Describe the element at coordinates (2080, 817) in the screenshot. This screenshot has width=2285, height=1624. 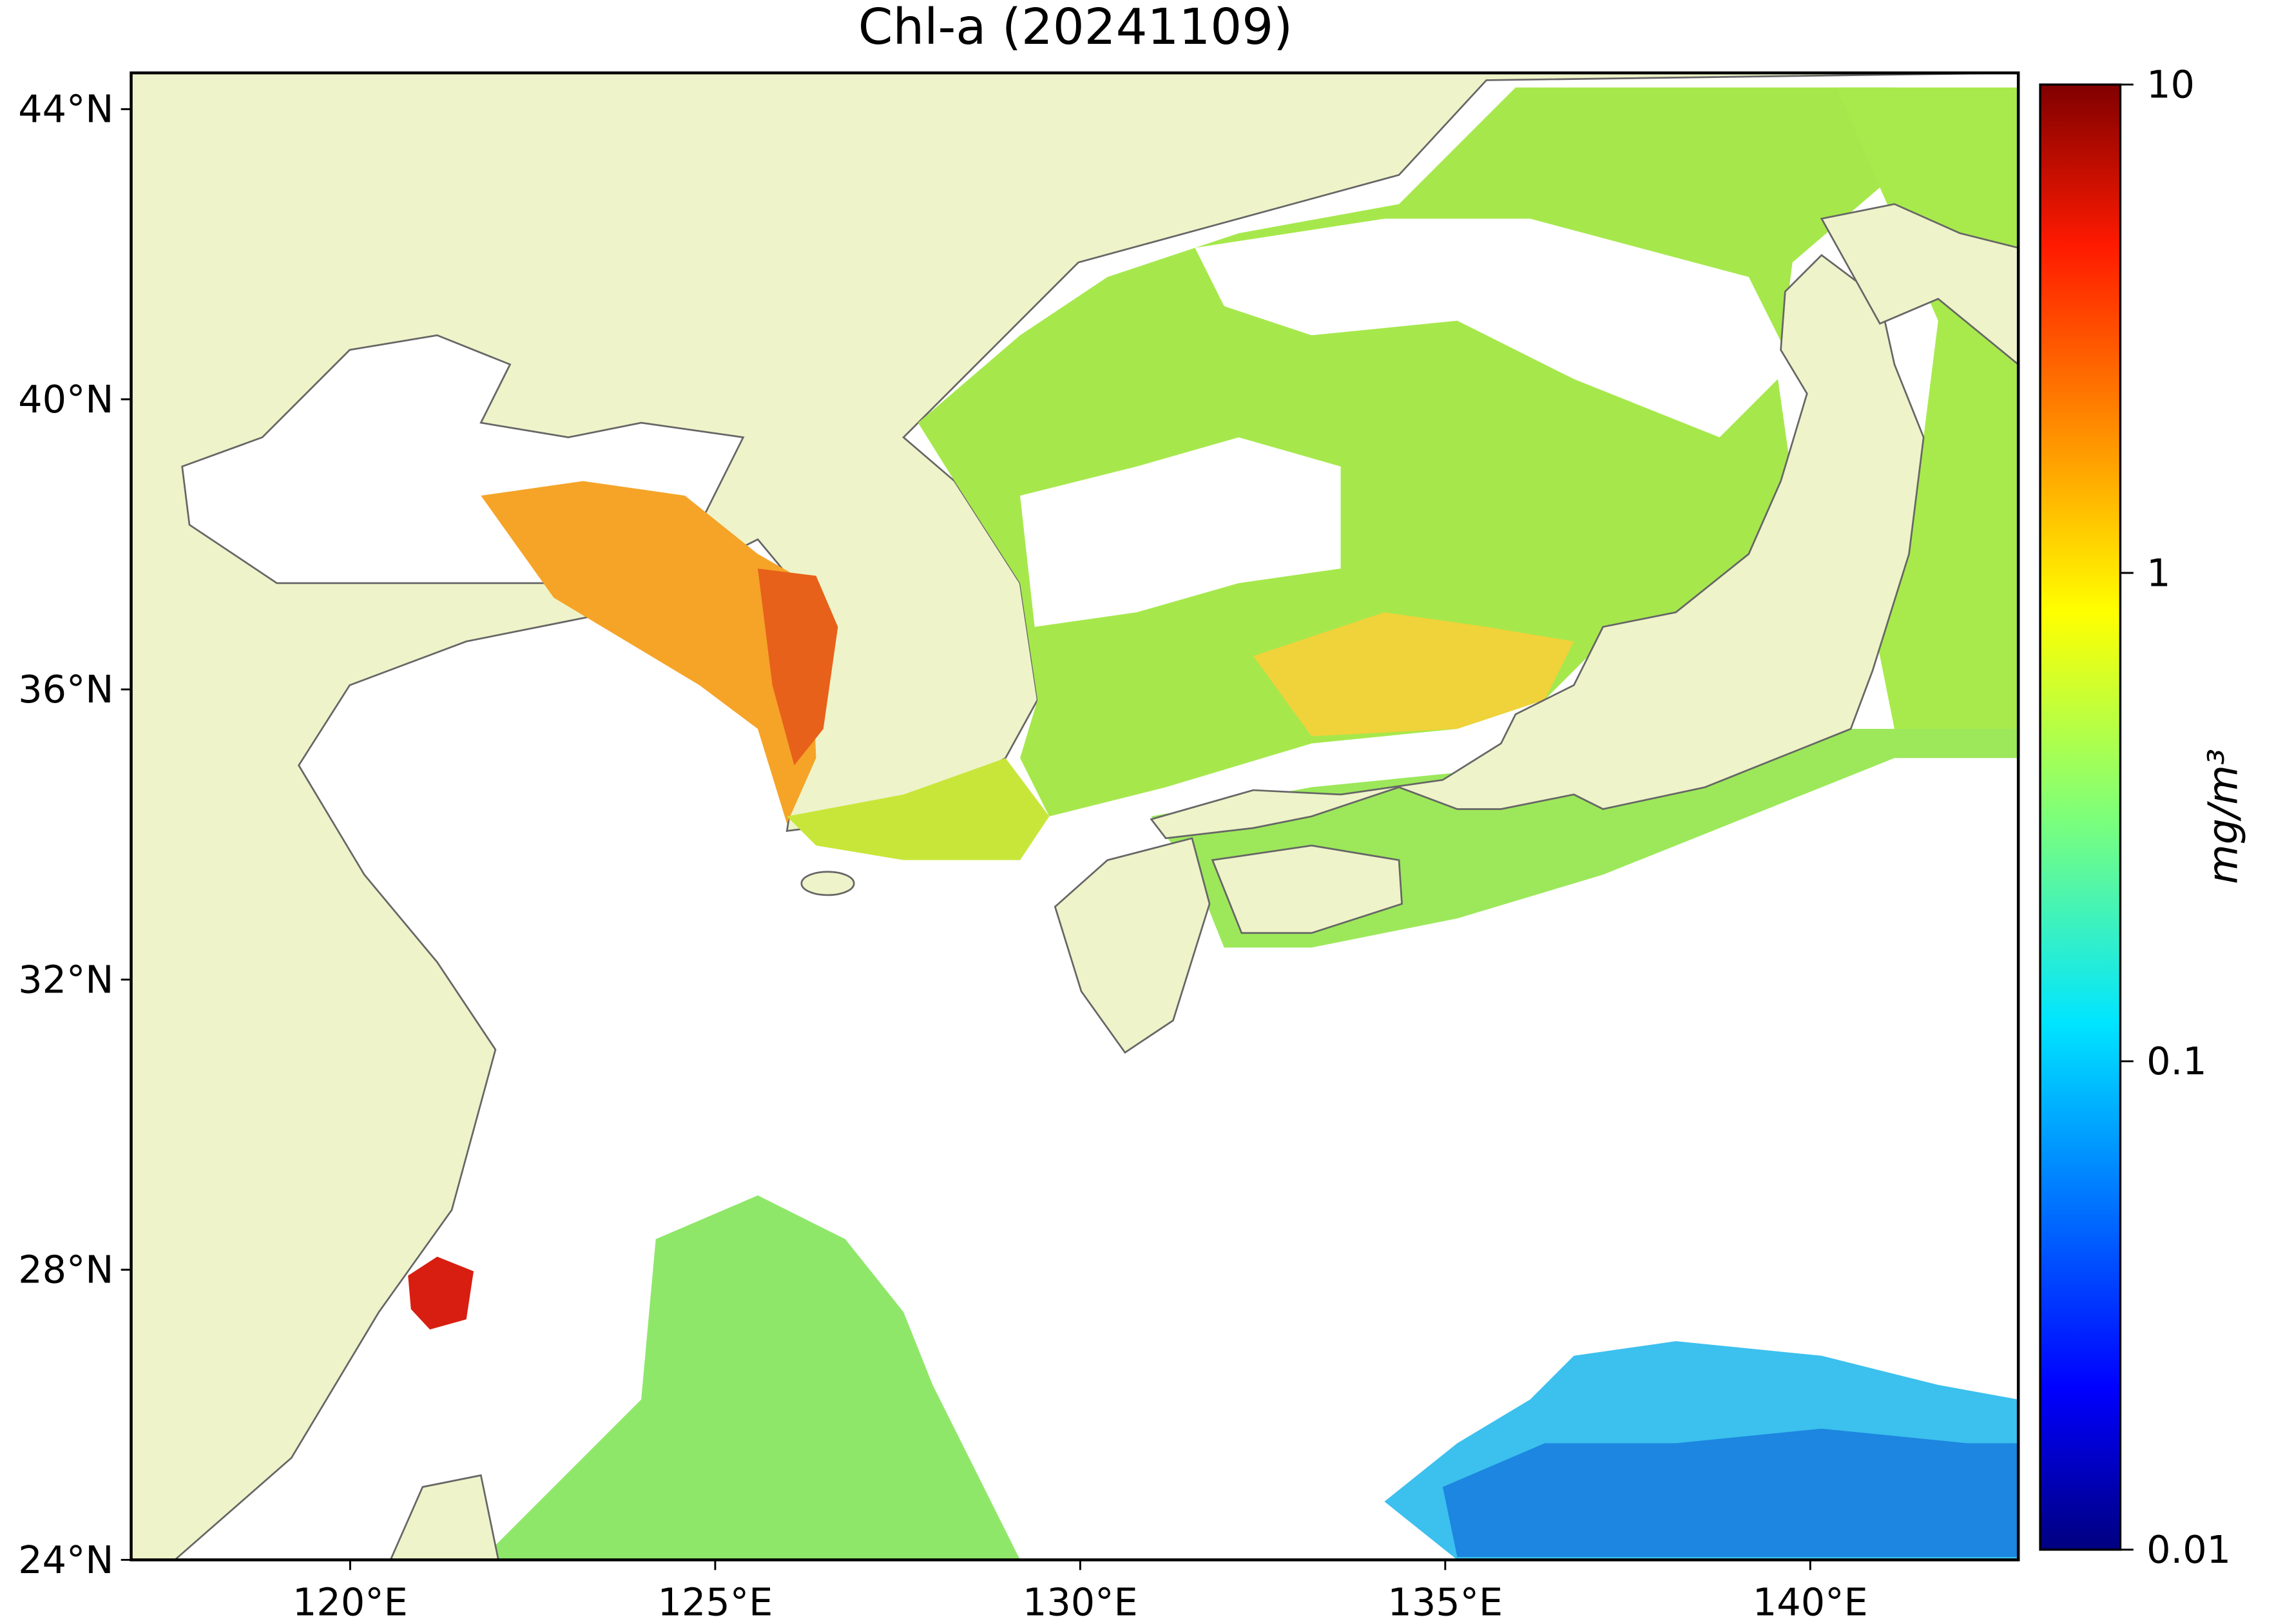
I see `colorbar` at that location.